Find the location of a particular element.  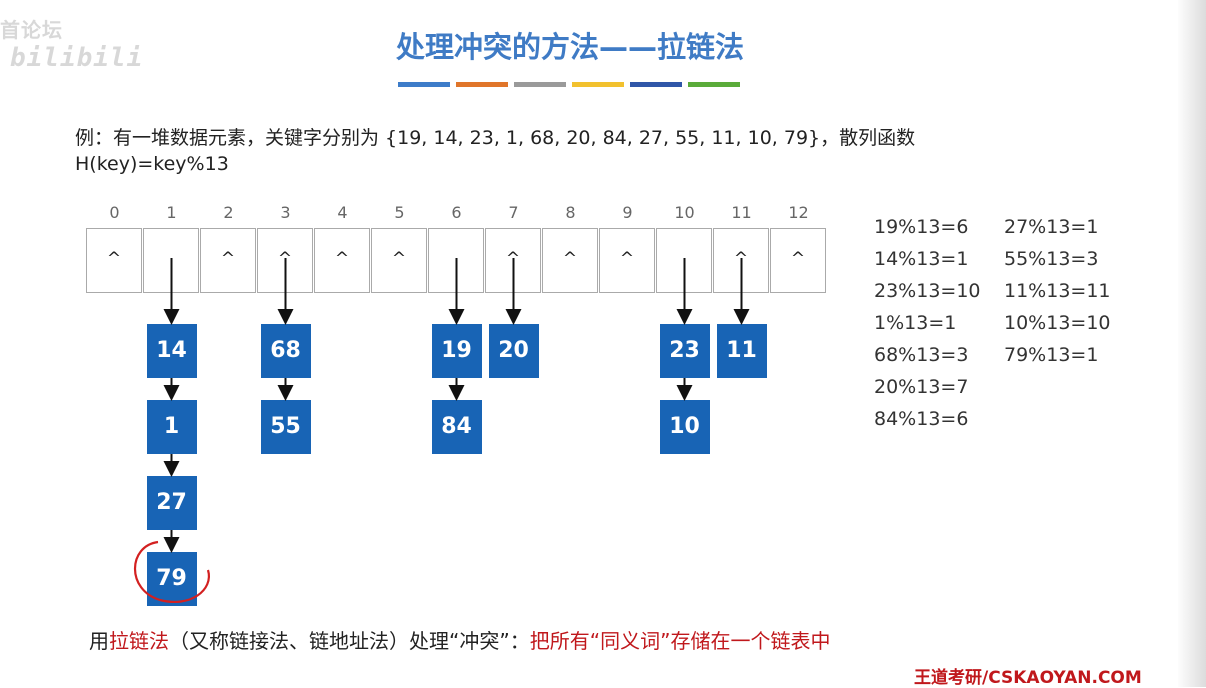

slot-index: 2 is located at coordinates (228, 212).